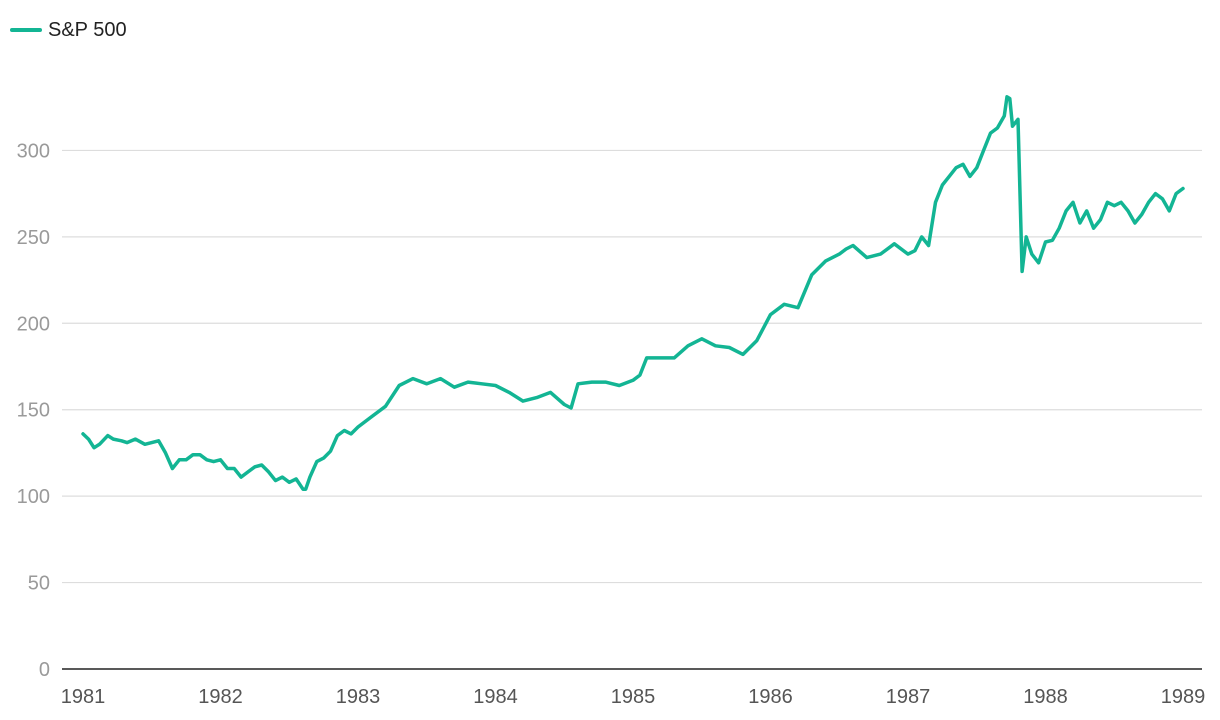  What do you see at coordinates (770, 697) in the screenshot?
I see `x-tick-label: 1986` at bounding box center [770, 697].